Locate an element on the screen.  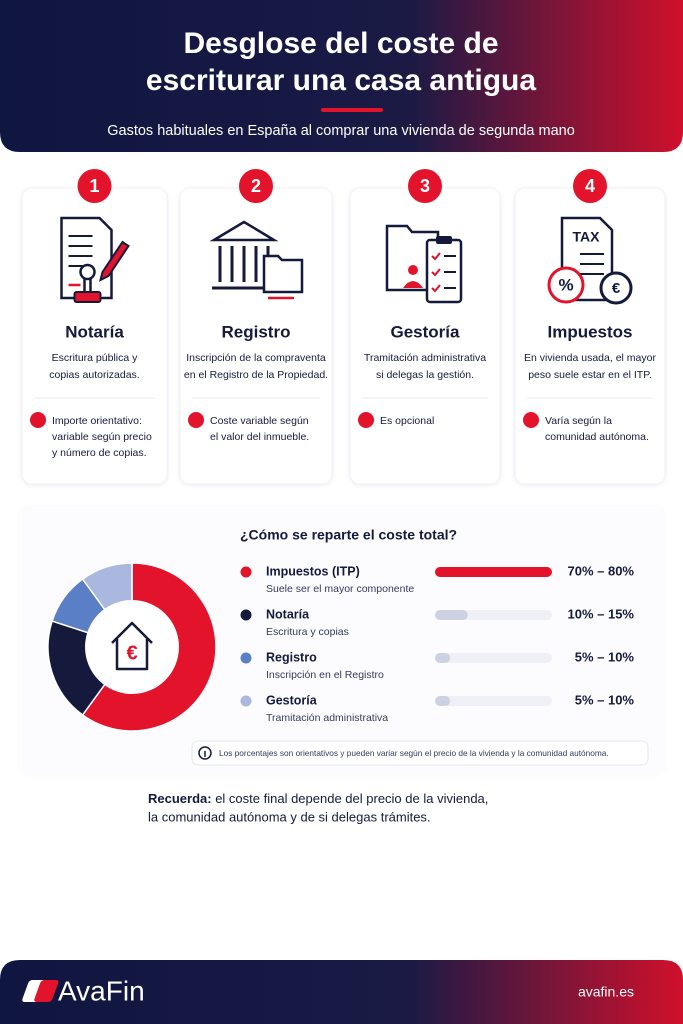
step-note: y número de copias. is located at coordinates (99, 453).